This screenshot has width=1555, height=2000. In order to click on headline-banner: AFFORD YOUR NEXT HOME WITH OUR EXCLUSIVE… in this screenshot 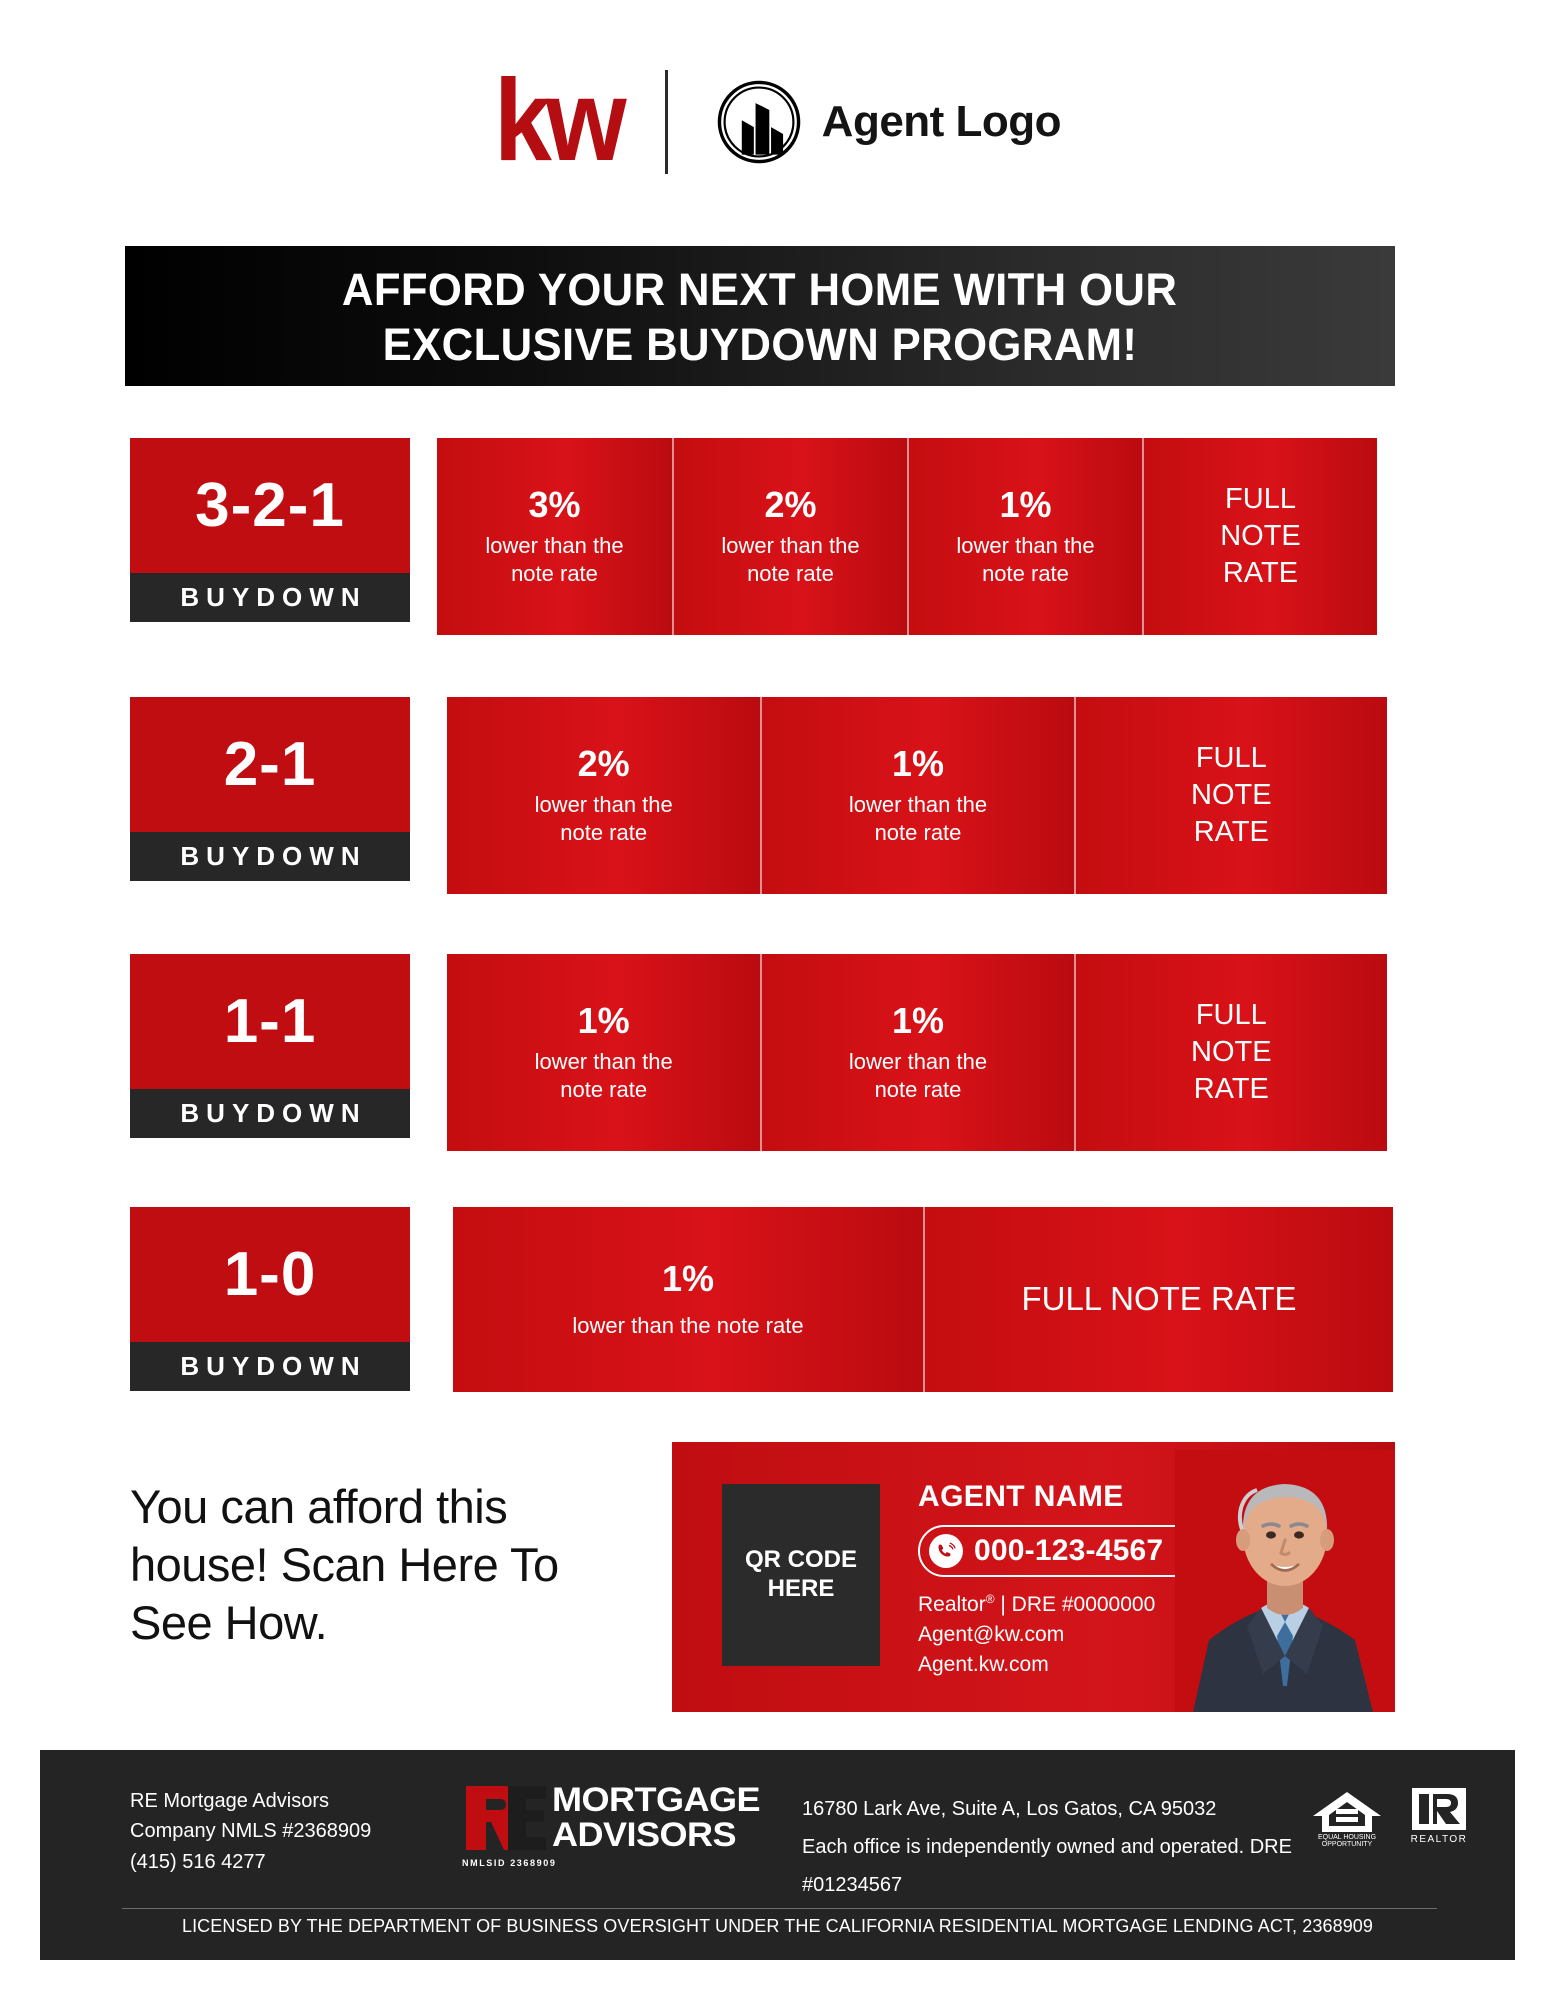, I will do `click(760, 316)`.